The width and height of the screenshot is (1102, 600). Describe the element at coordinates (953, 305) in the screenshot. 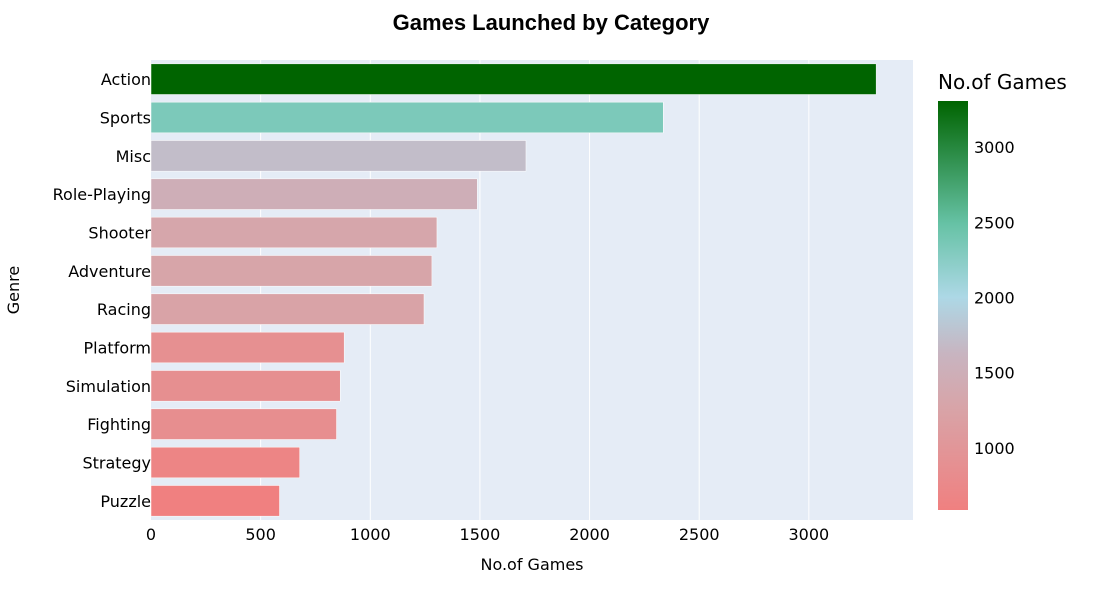

I see `colorbar` at that location.